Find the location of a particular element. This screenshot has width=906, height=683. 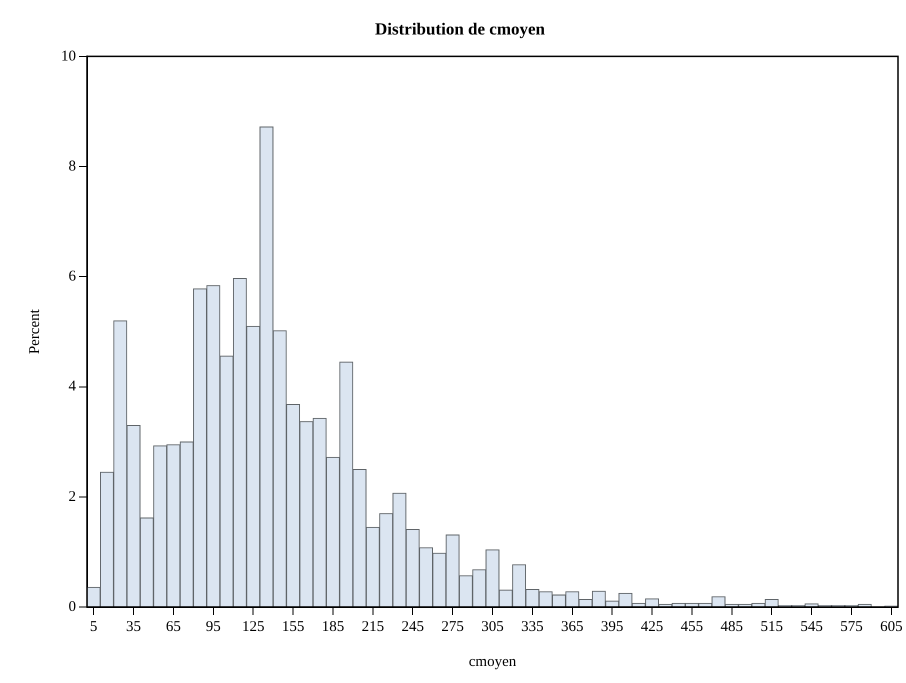

y-tick-label: 4 is located at coordinates (72, 386).